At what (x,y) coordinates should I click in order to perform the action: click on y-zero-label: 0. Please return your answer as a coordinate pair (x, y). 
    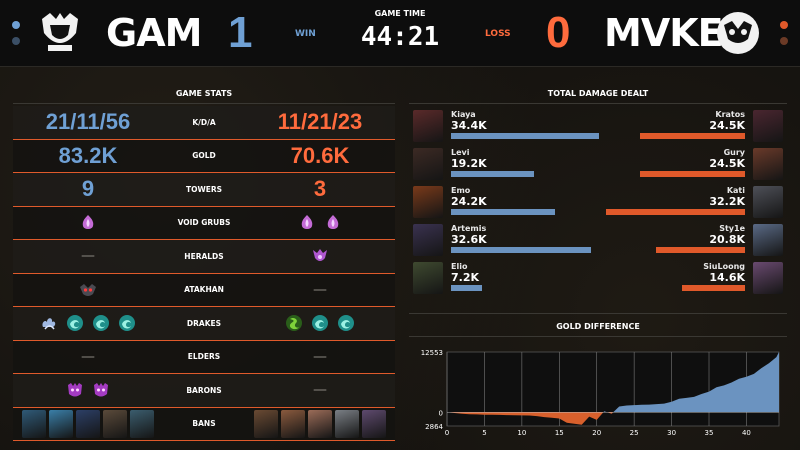
    Looking at the image, I should click on (441, 413).